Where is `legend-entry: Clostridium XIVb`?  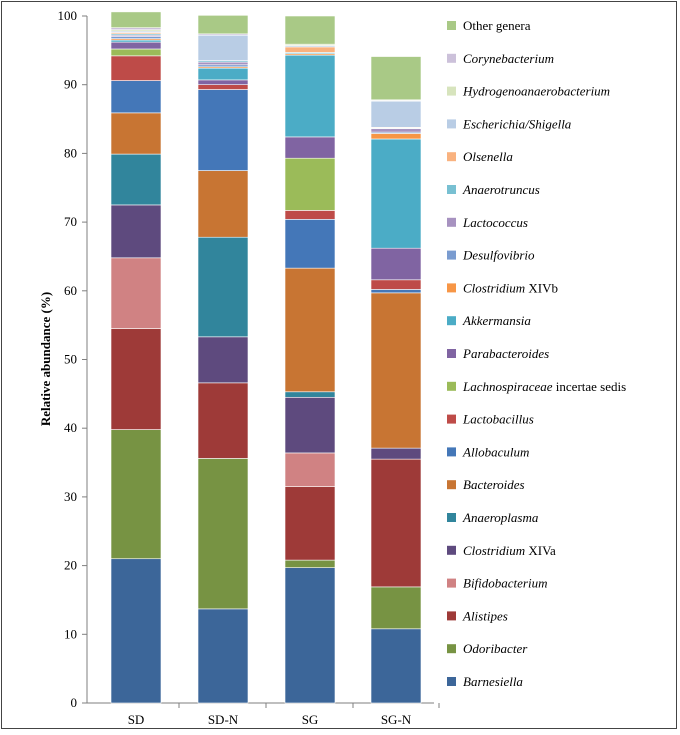
legend-entry: Clostridium XIVb is located at coordinates (510, 287).